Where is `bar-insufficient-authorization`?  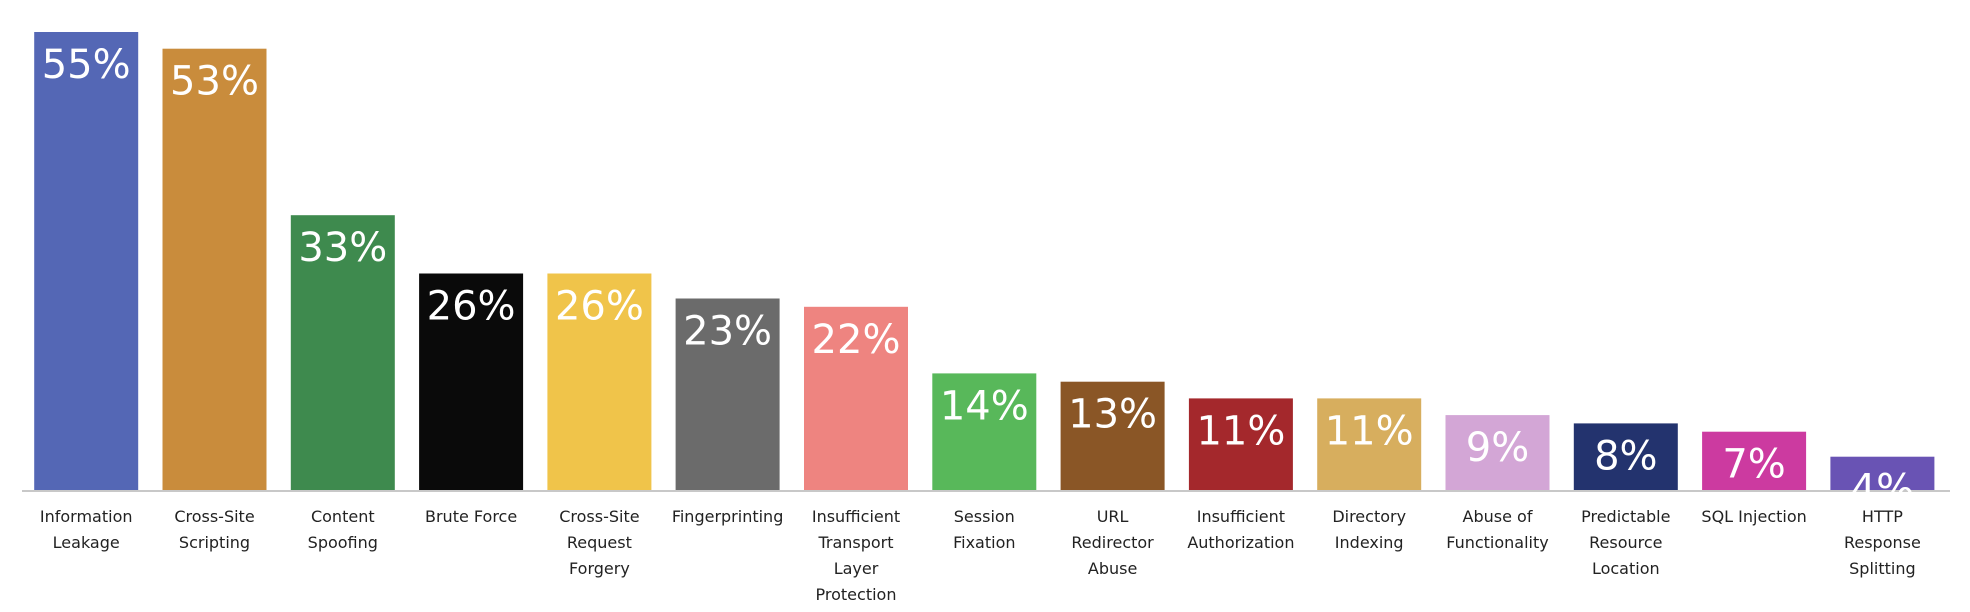 bar-insufficient-authorization is located at coordinates (1240, 444).